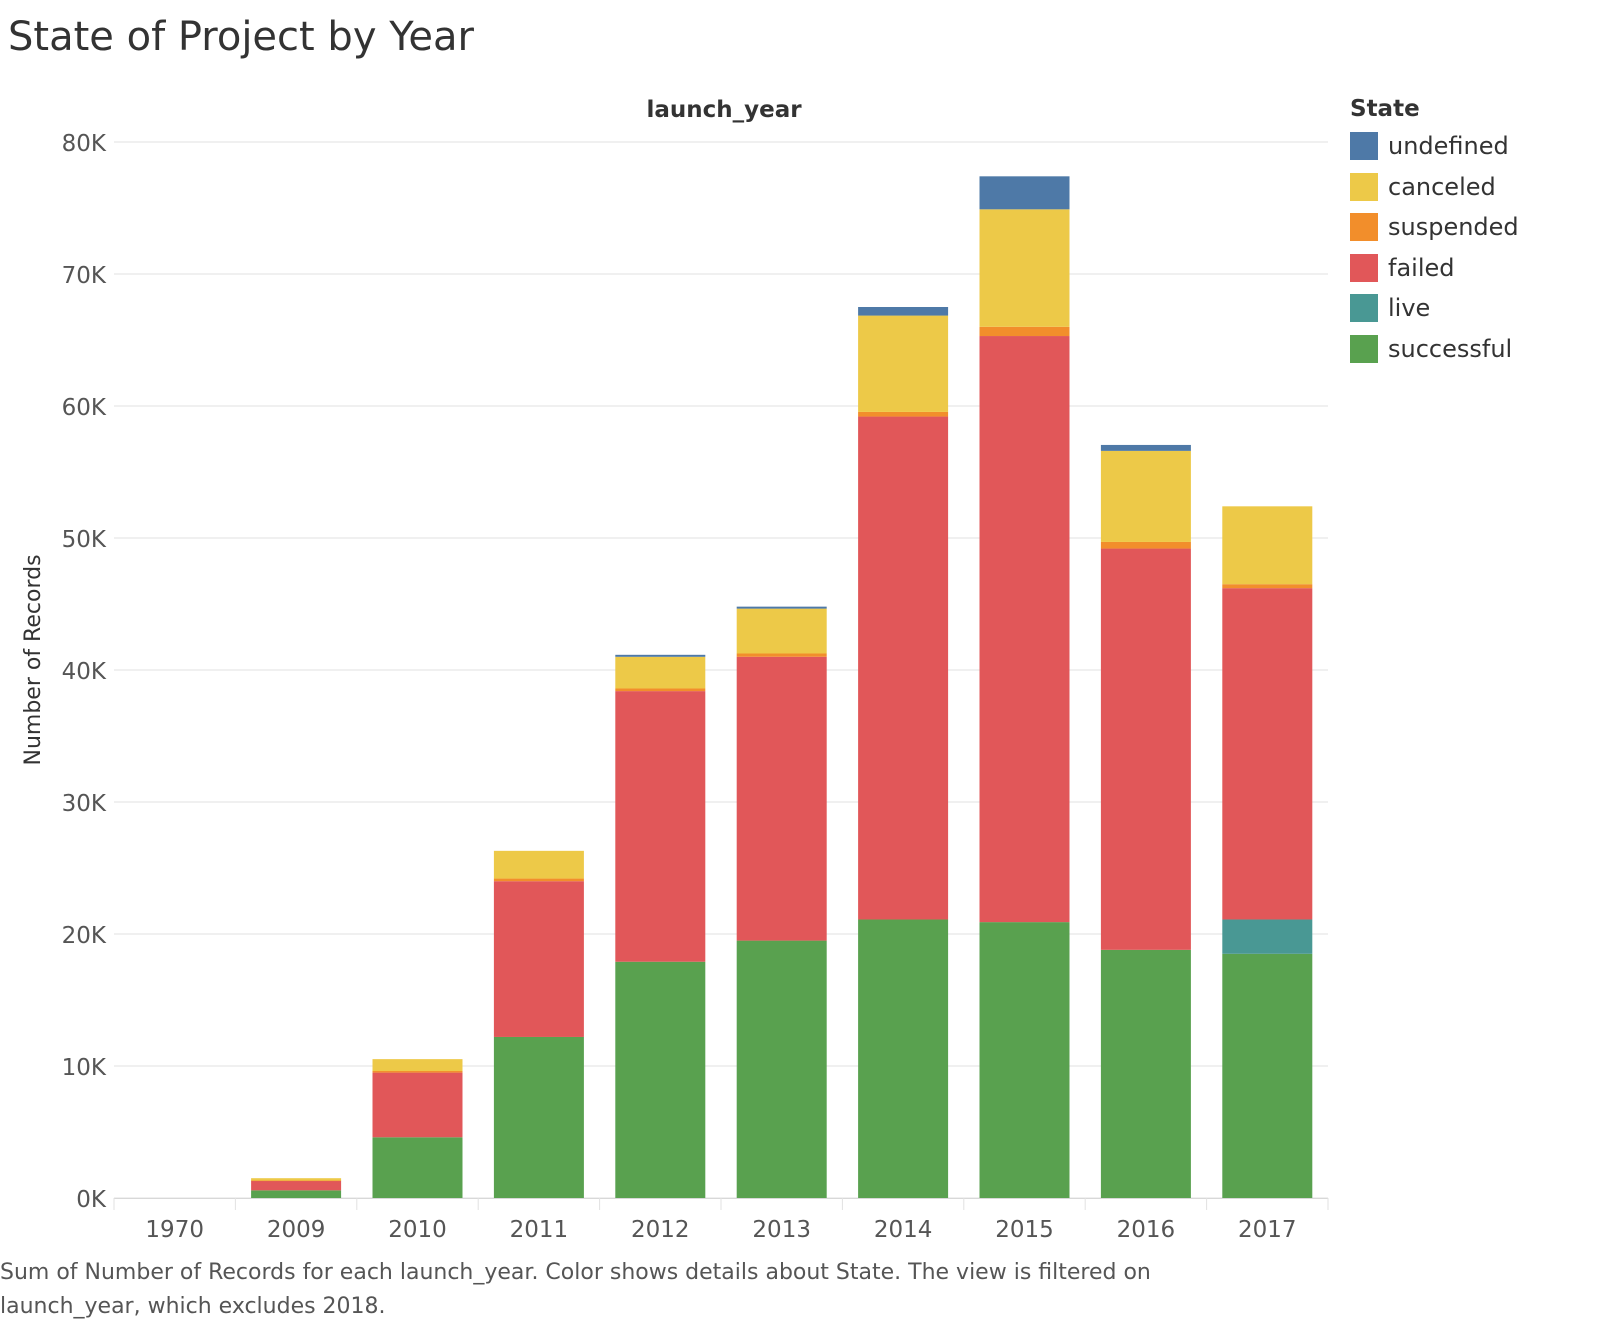 This screenshot has width=1618, height=1324. Describe the element at coordinates (903, 1230) in the screenshot. I see `x-tick-label: 2014` at that location.